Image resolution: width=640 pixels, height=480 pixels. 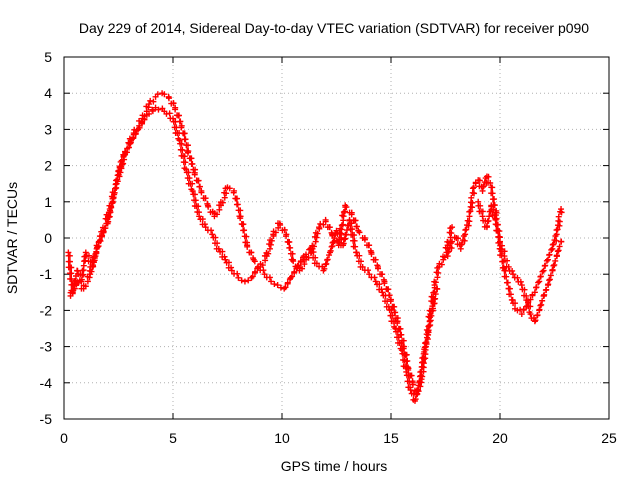 What do you see at coordinates (391, 438) in the screenshot?
I see `x-tick-label: 15` at bounding box center [391, 438].